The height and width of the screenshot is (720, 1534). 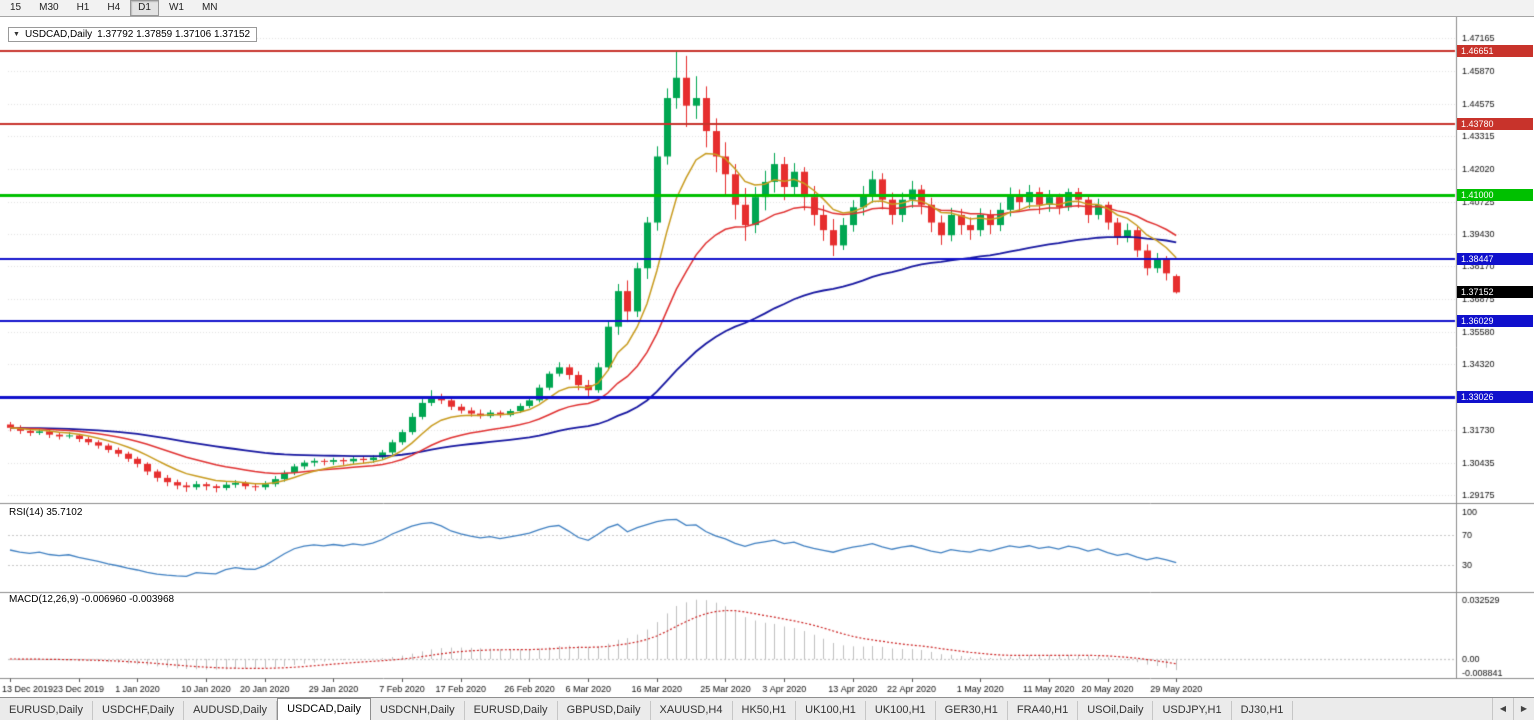 I want to click on chart-tab-usoil-daily: USOil,Daily, so click(x=1116, y=710).